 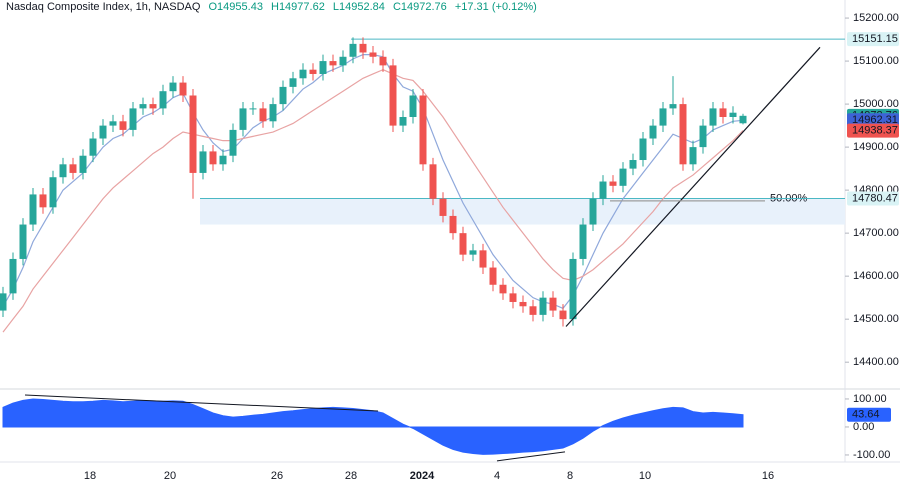 What do you see at coordinates (645, 476) in the screenshot?
I see `x-tick-label: 10` at bounding box center [645, 476].